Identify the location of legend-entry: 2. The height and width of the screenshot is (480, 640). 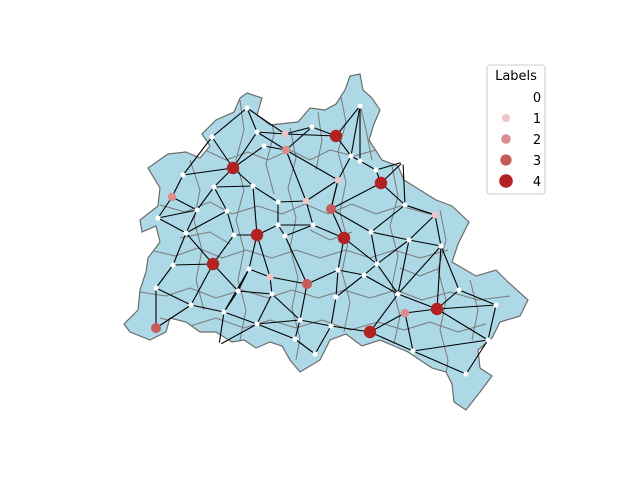
(521, 140).